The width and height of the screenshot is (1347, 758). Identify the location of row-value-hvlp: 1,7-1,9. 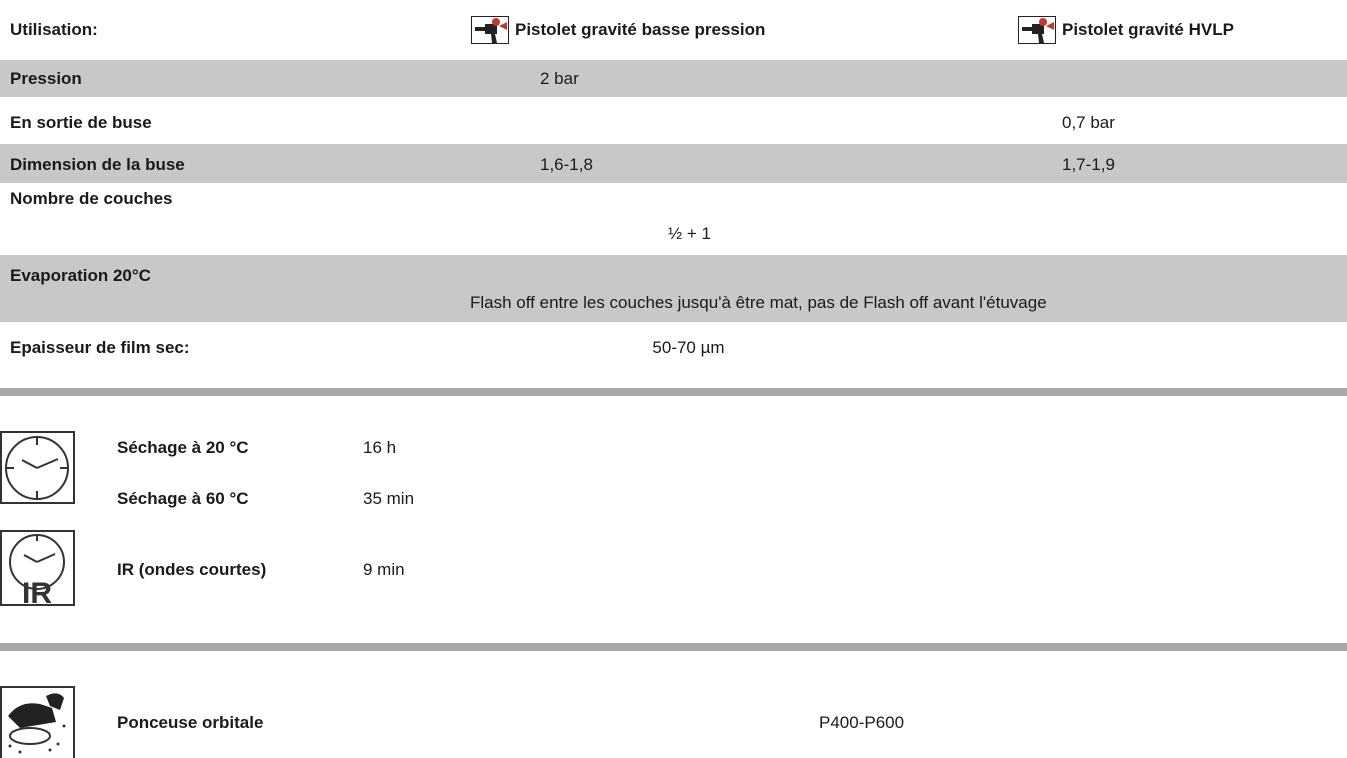
(1088, 164).